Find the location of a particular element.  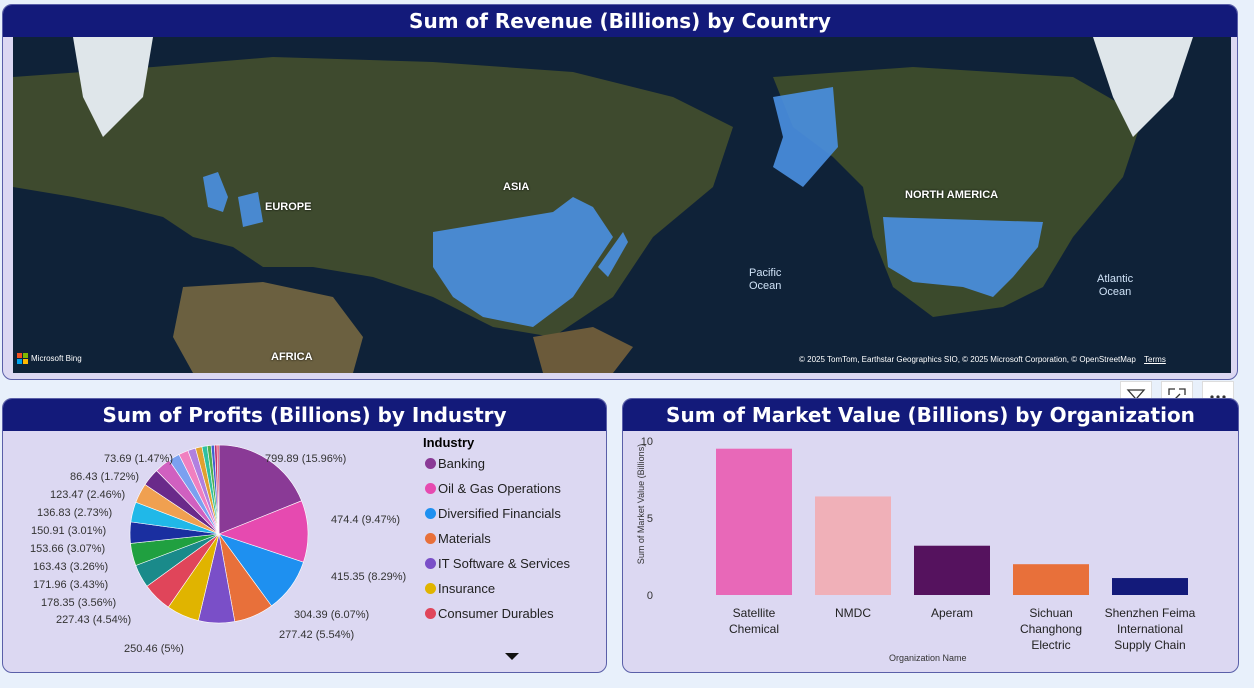

greenland-land-right is located at coordinates (1143, 87).